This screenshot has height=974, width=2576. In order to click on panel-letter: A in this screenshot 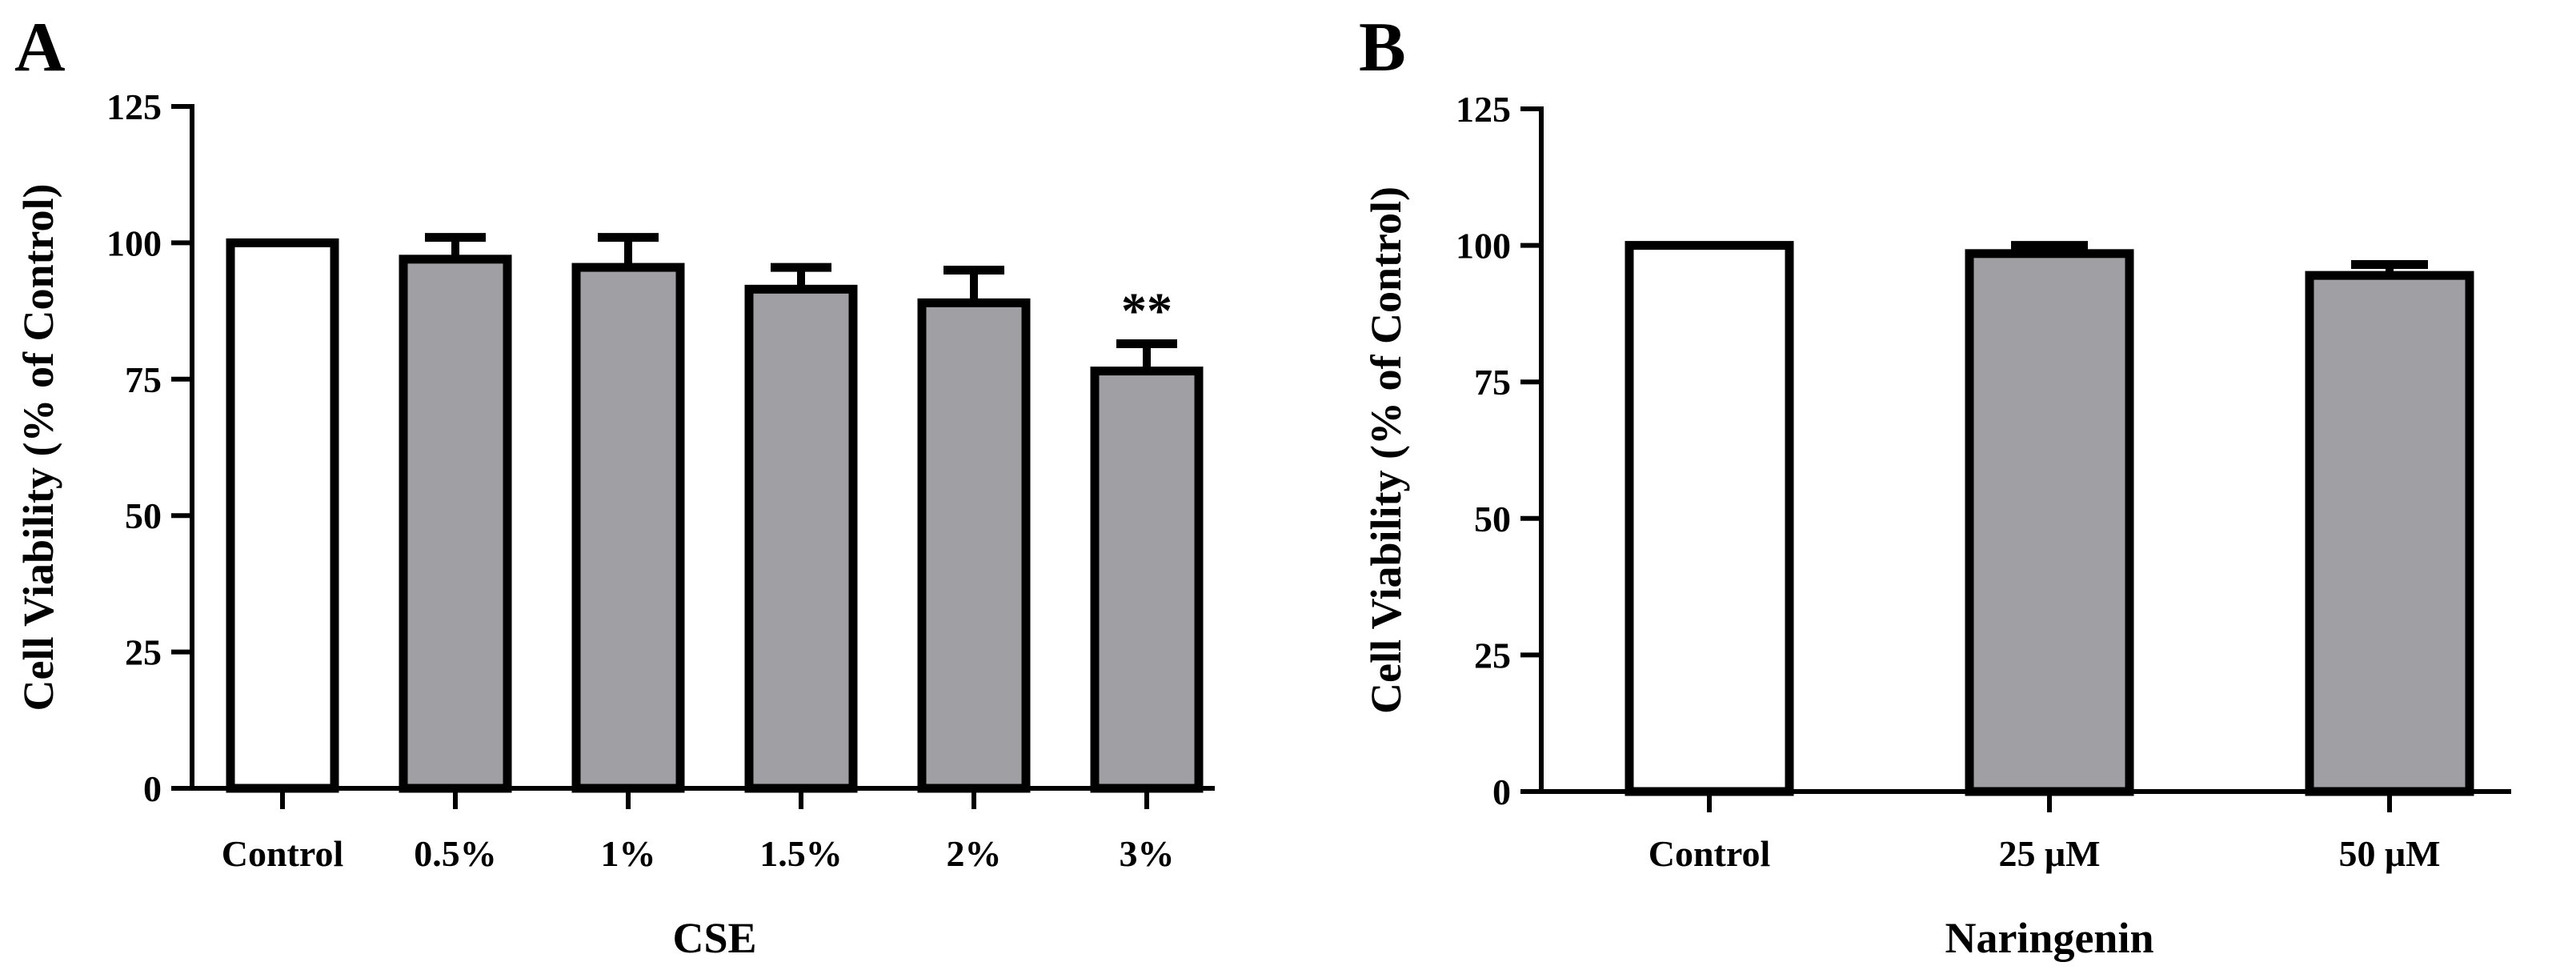, I will do `click(40, 47)`.